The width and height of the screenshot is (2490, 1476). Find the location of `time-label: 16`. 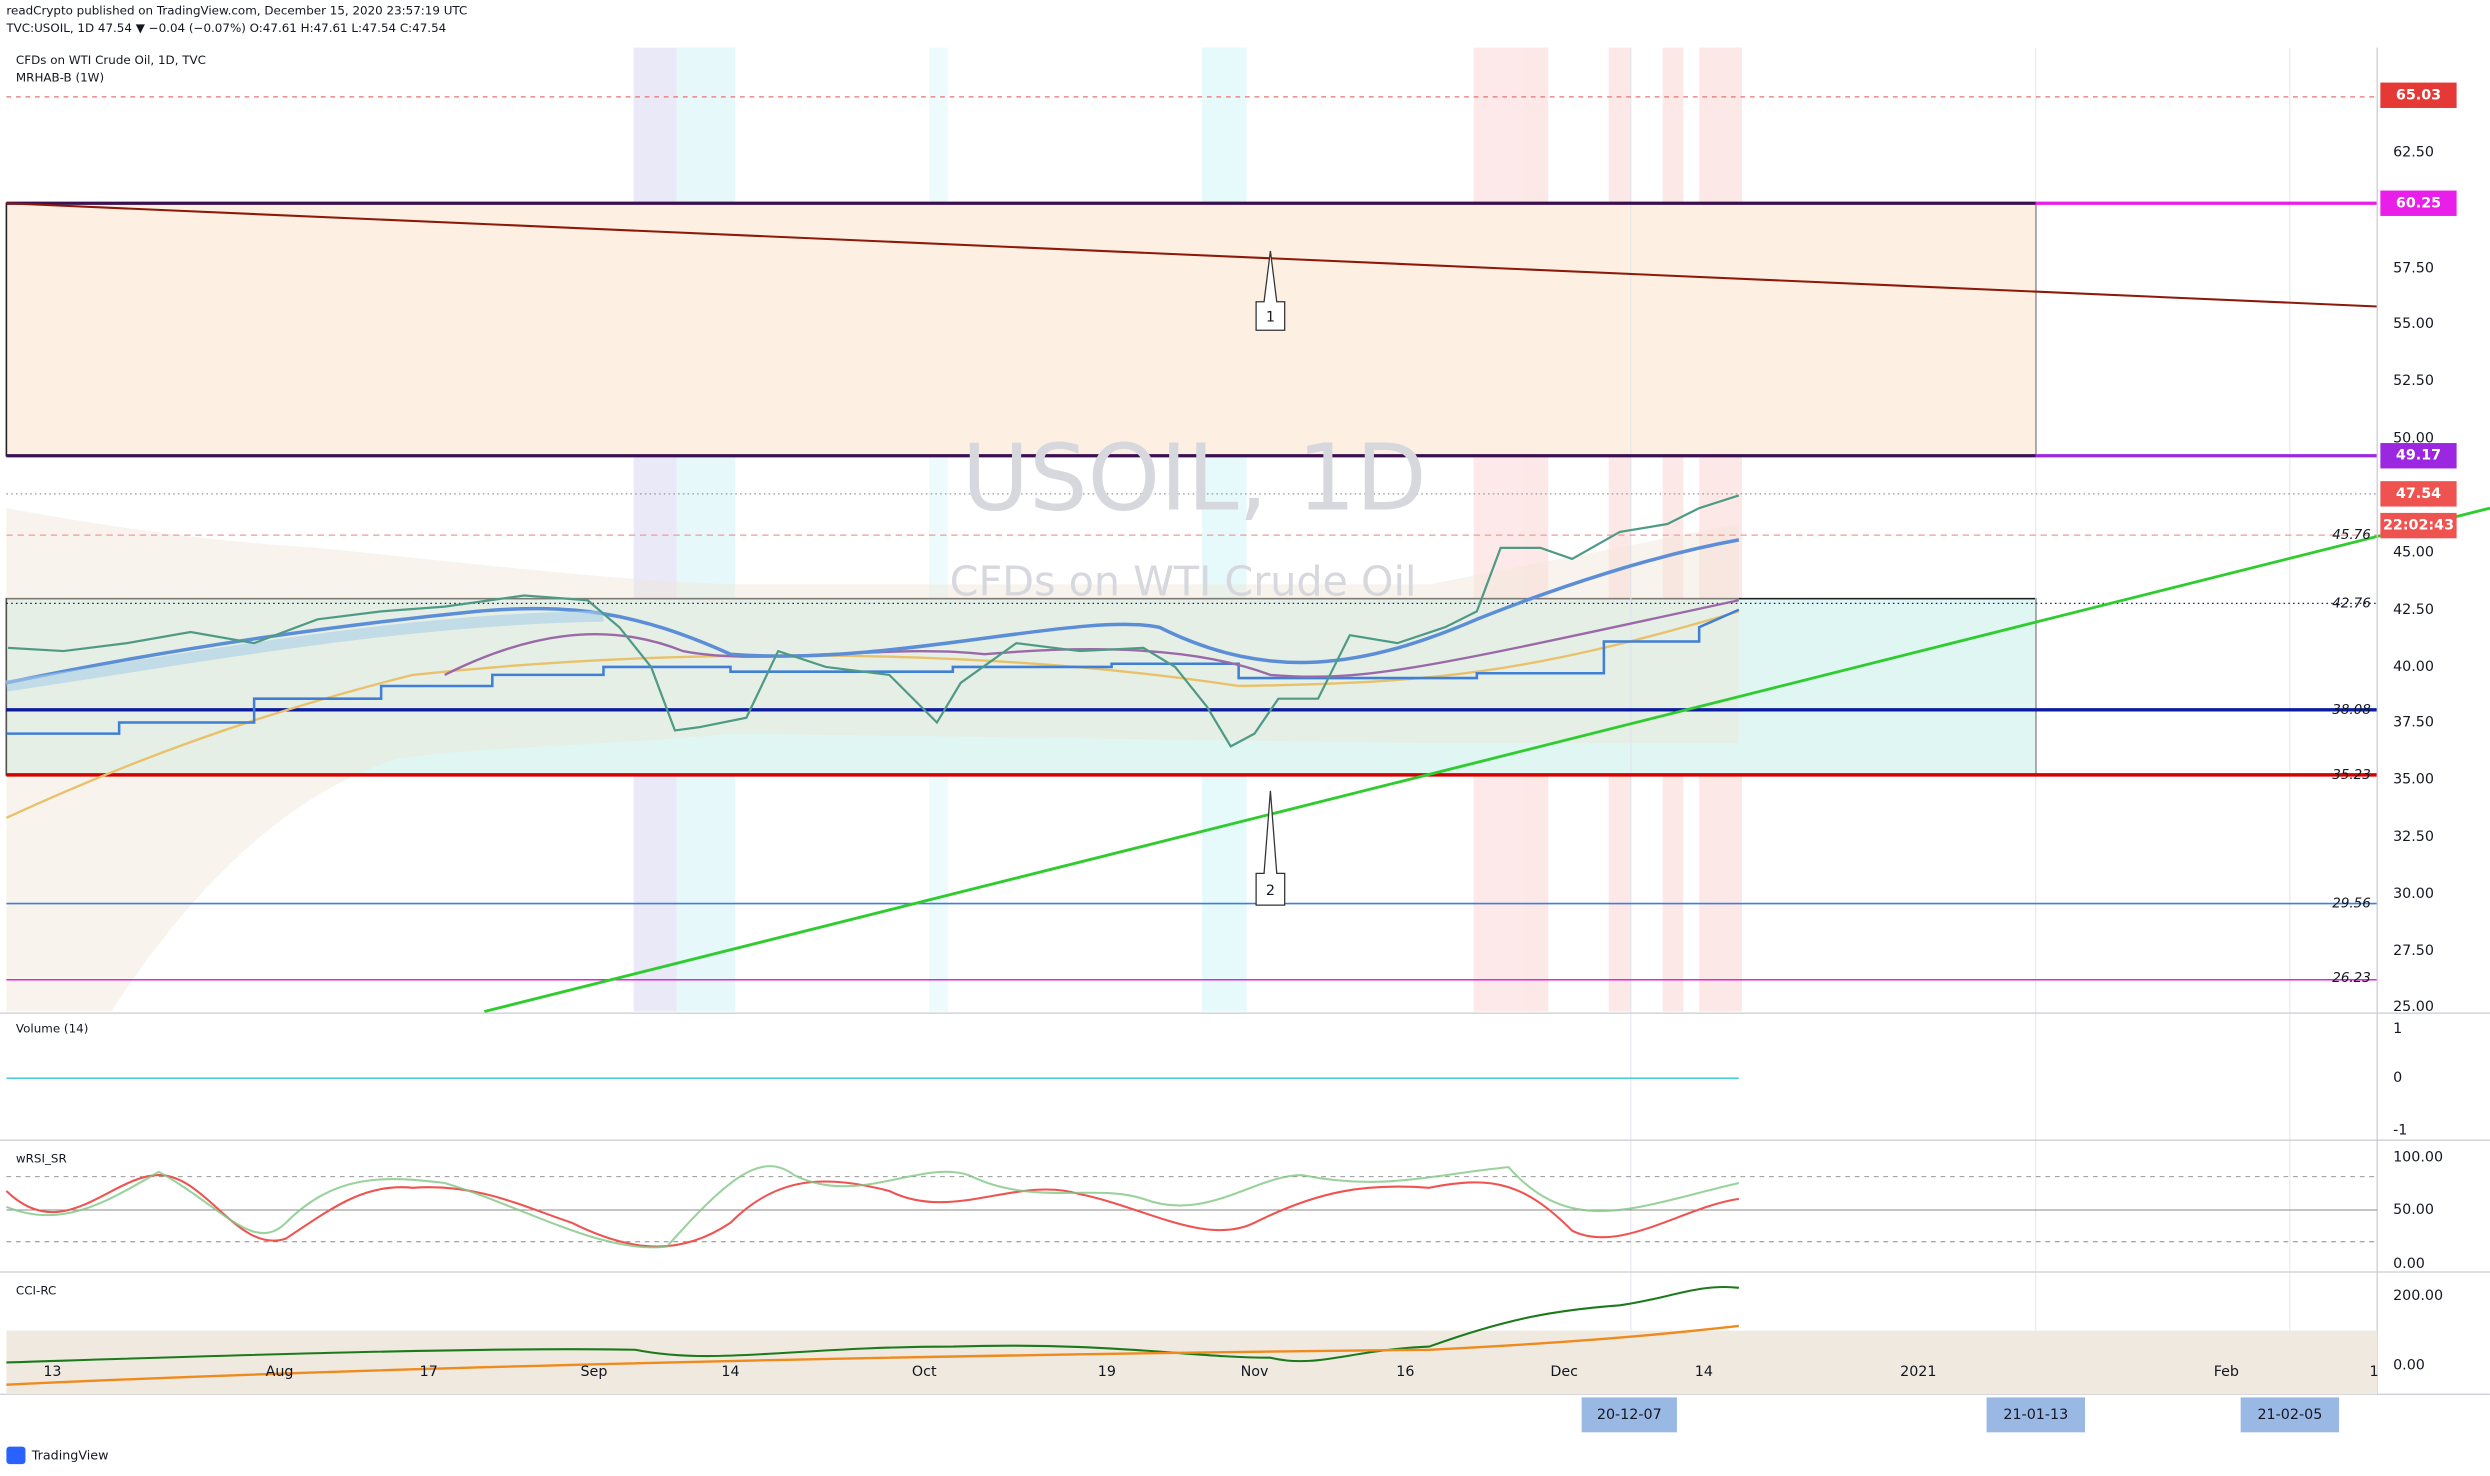

time-label: 16 is located at coordinates (1405, 1372).